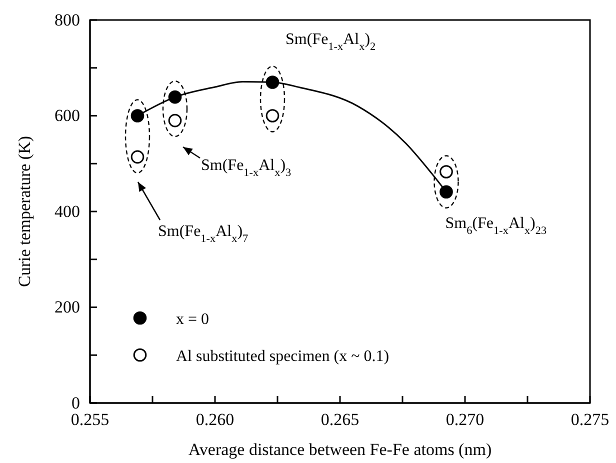  I want to click on y-tick-label: 0, so click(76, 402).